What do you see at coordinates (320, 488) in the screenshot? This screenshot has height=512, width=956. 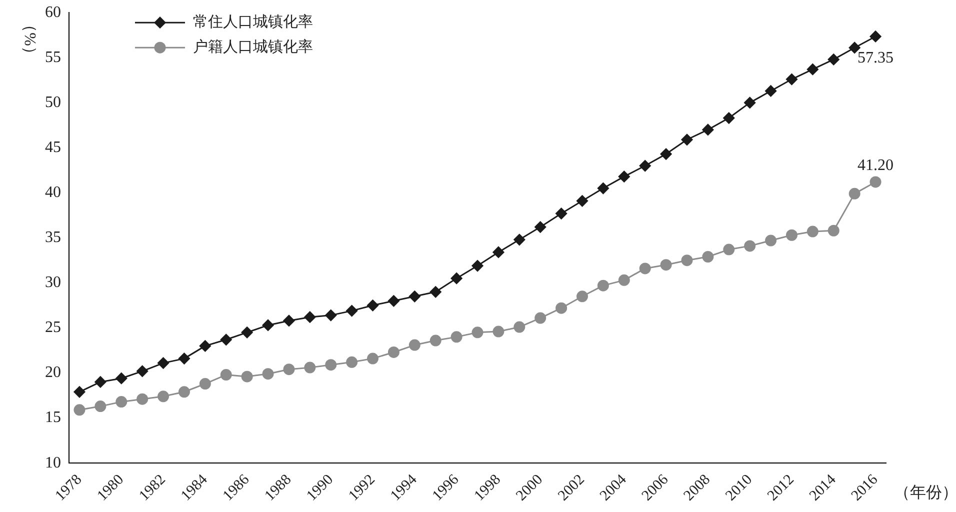 I see `x-tick-label: 1990` at bounding box center [320, 488].